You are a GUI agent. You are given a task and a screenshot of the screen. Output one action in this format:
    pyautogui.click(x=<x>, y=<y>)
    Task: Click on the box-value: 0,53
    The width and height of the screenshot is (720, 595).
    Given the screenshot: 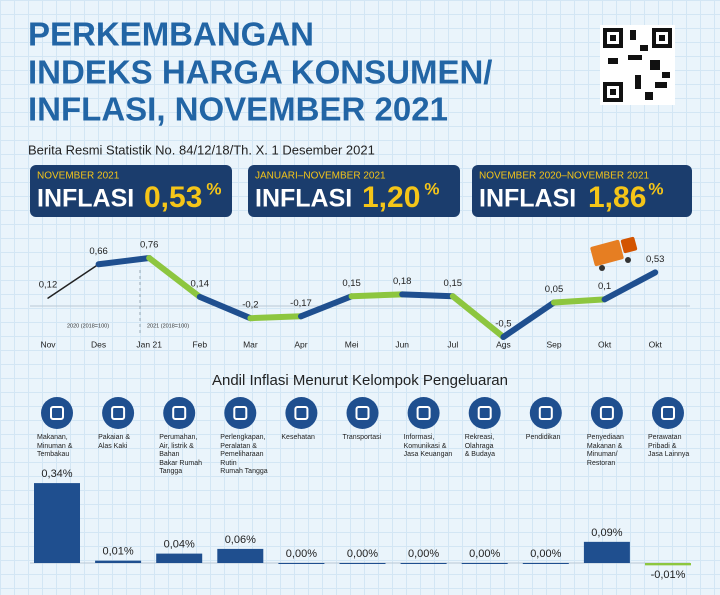 What is the action you would take?
    pyautogui.click(x=173, y=197)
    